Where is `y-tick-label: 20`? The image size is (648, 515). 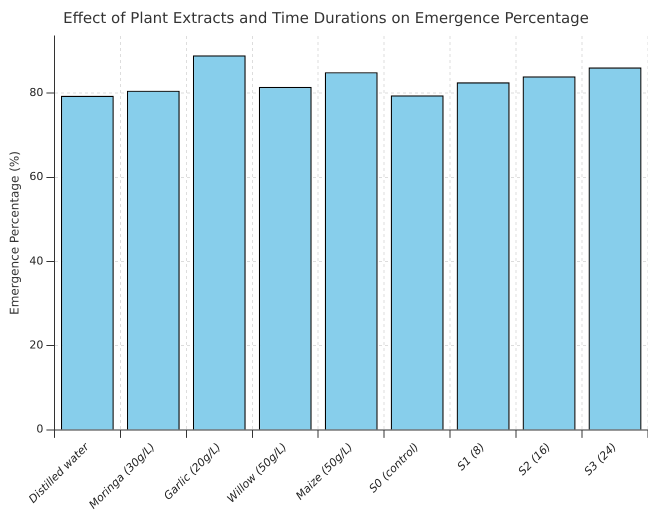
y-tick-label: 20 is located at coordinates (36, 345).